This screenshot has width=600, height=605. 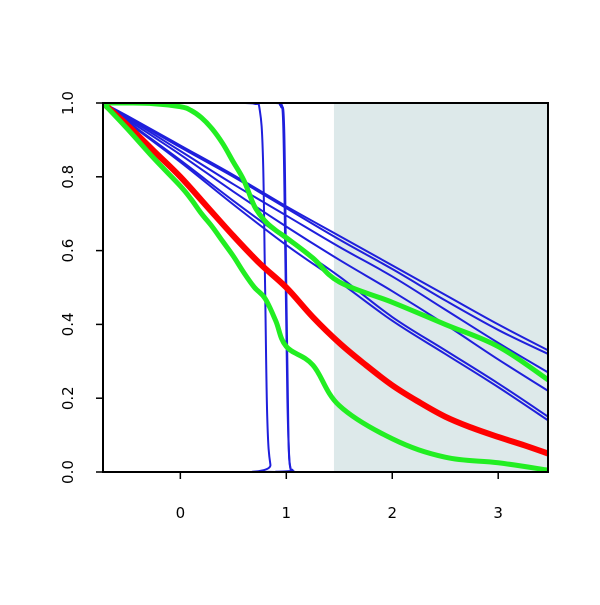 What do you see at coordinates (287, 513) in the screenshot?
I see `x-tick-label-1: 1` at bounding box center [287, 513].